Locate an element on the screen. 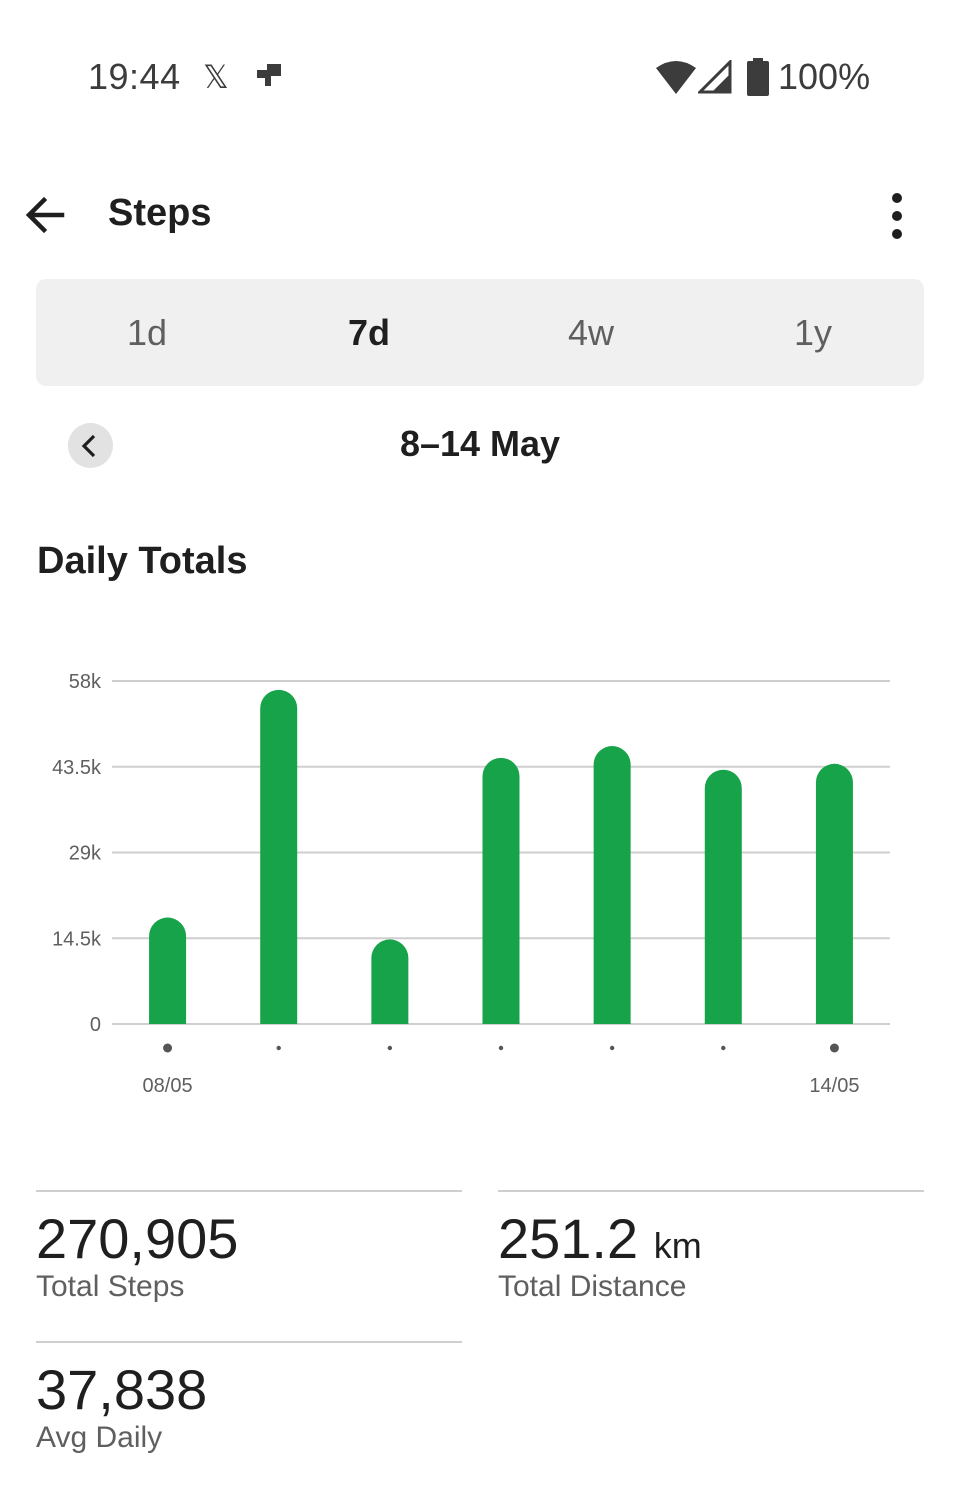  total-distance-value-row: 251.2 km is located at coordinates (600, 1238).